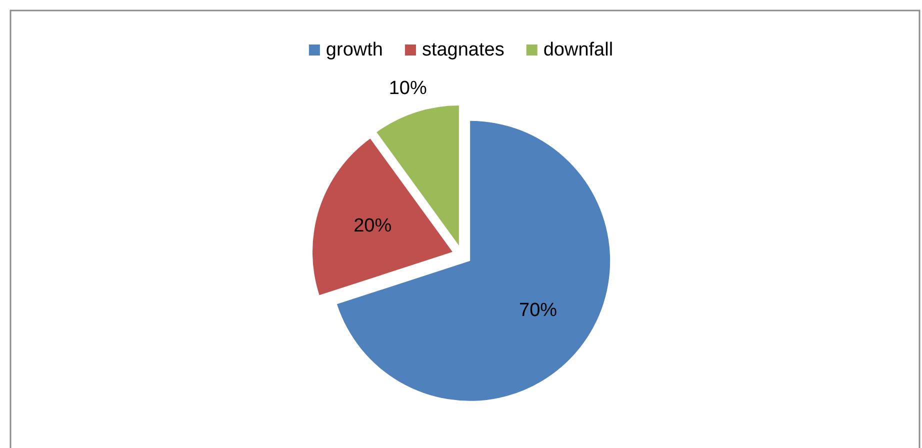 Image resolution: width=922 pixels, height=448 pixels. I want to click on legend-label: downfall, so click(578, 50).